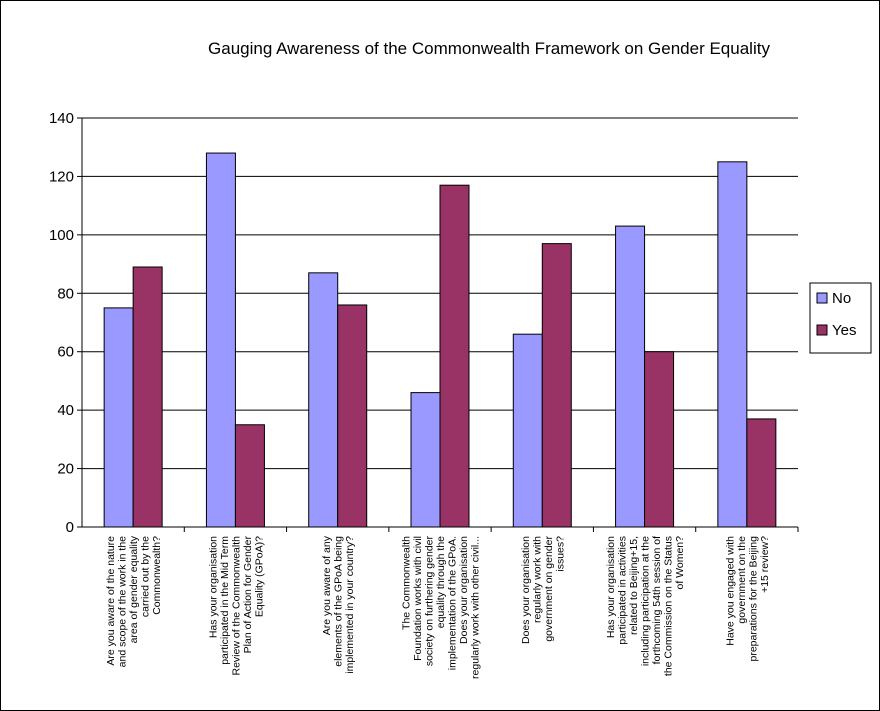 The image size is (880, 711). I want to click on category-label-line: the Commission on the Status, so click(669, 606).